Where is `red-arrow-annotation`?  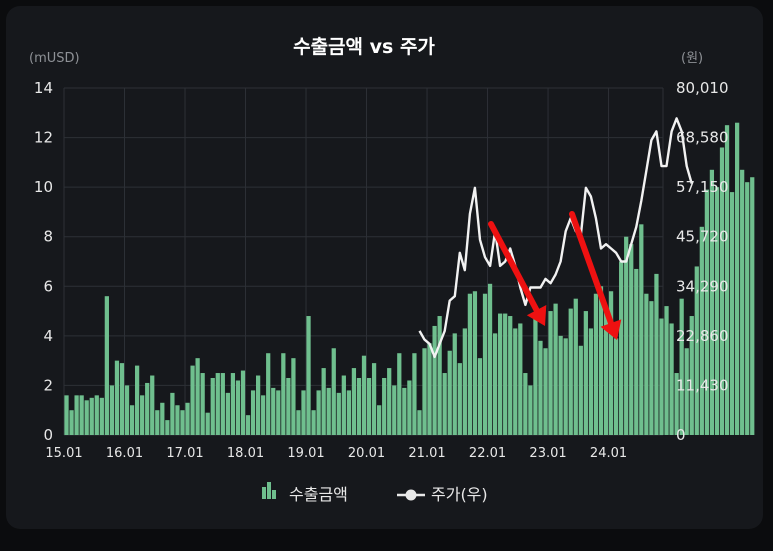
red-arrow-annotation is located at coordinates (517, 273).